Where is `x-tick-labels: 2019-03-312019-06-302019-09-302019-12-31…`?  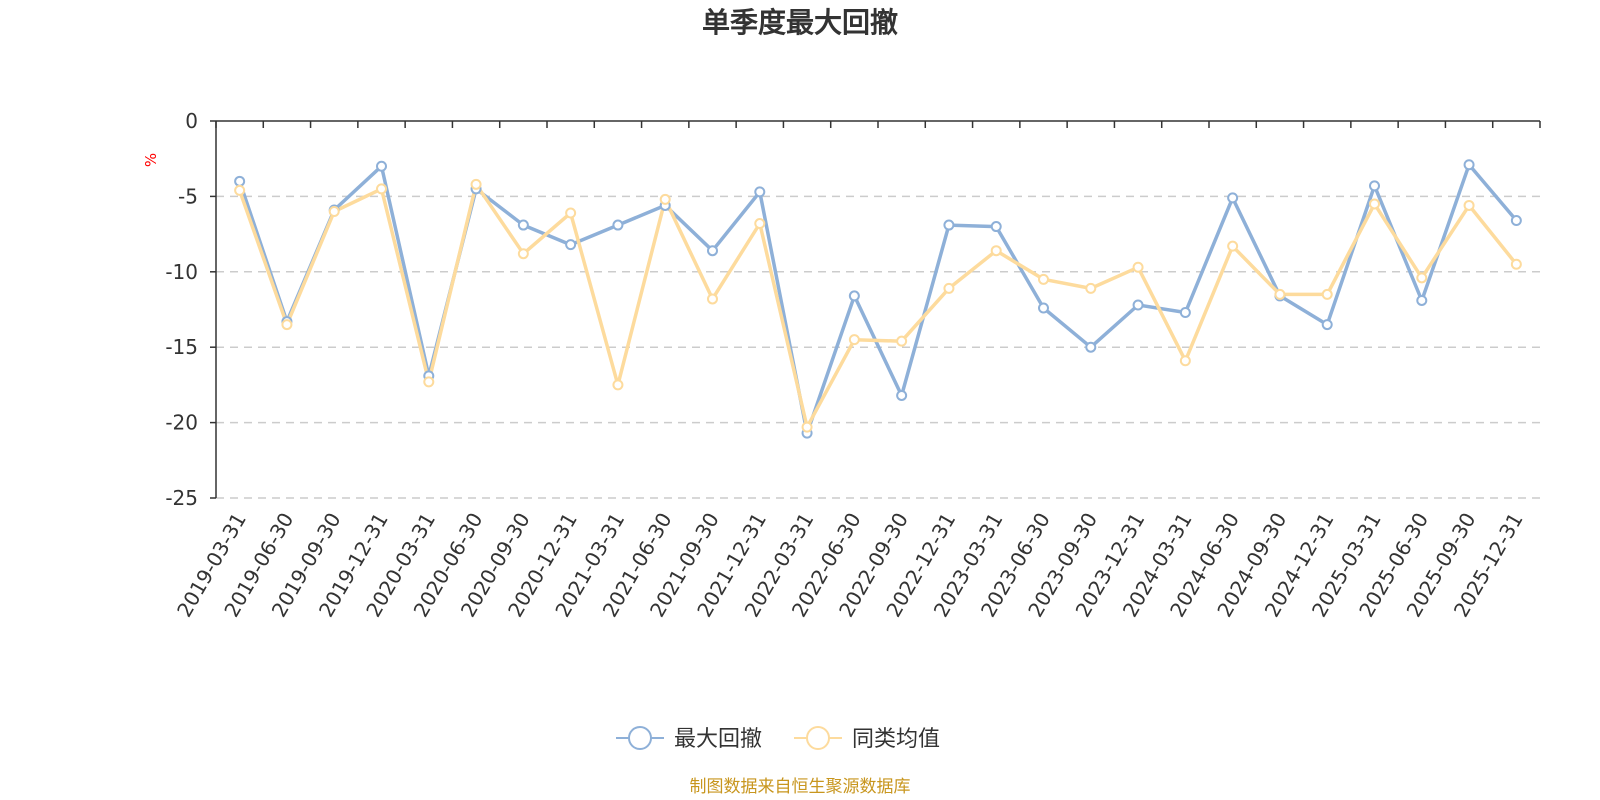
x-tick-labels: 2019-03-312019-06-302019-09-302019-12-31… is located at coordinates (850, 565).